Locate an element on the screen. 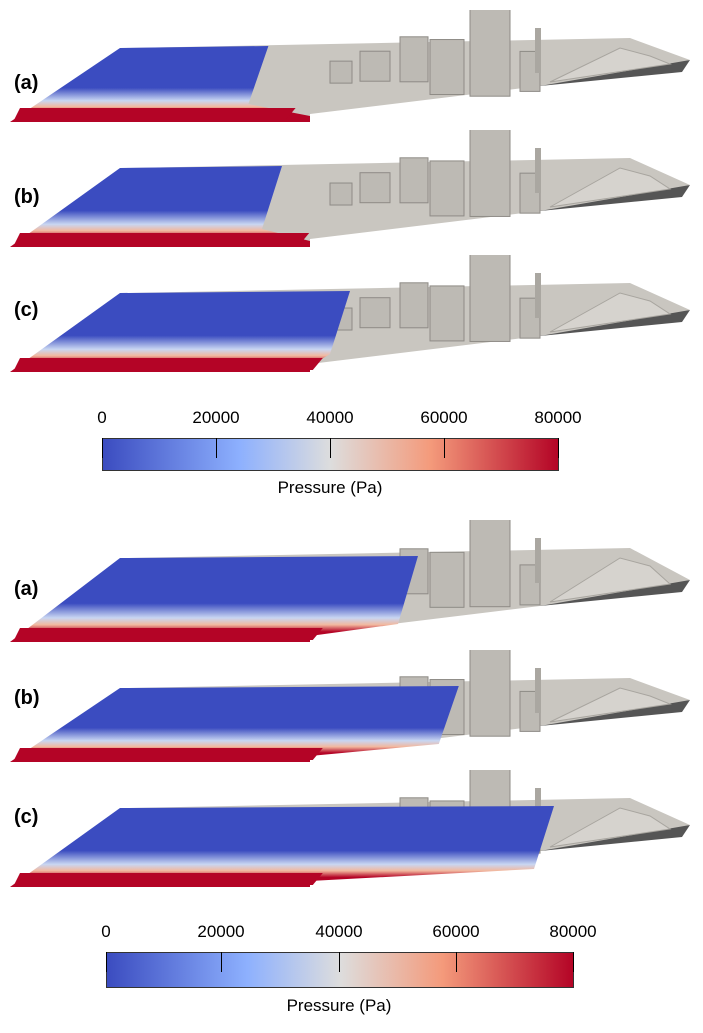 Image resolution: width=703 pixels, height=1033 pixels. panel-g1-b: (b) is located at coordinates (351, 192).